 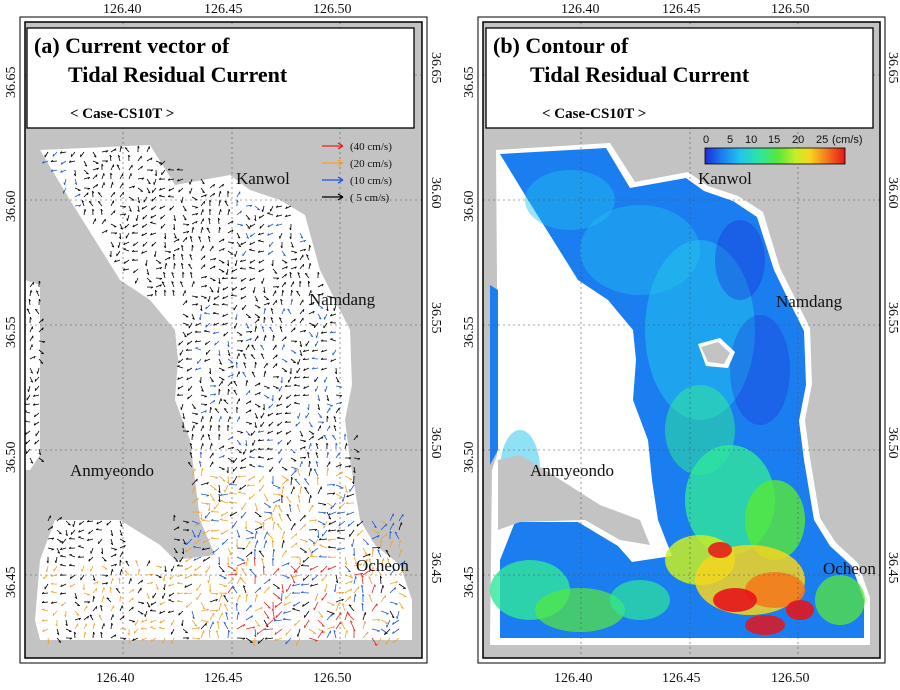 What do you see at coordinates (332, 678) in the screenshot?
I see `lon-tick-a-bot-3: 126.50` at bounding box center [332, 678].